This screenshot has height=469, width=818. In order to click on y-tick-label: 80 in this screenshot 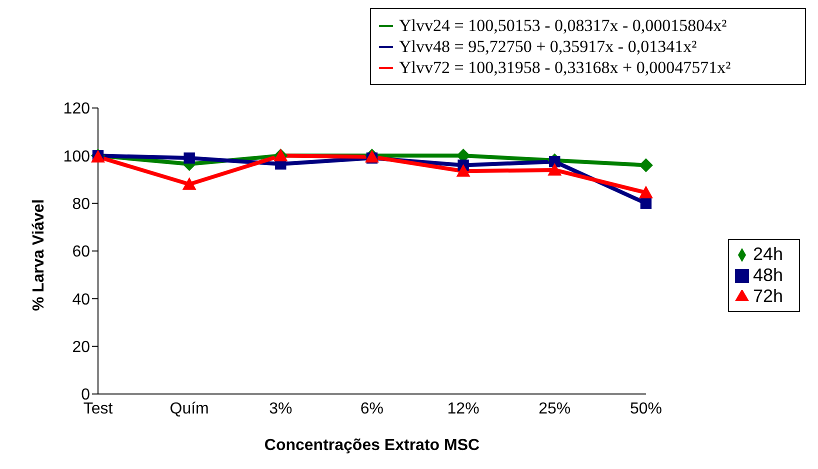, I will do `click(81, 205)`.